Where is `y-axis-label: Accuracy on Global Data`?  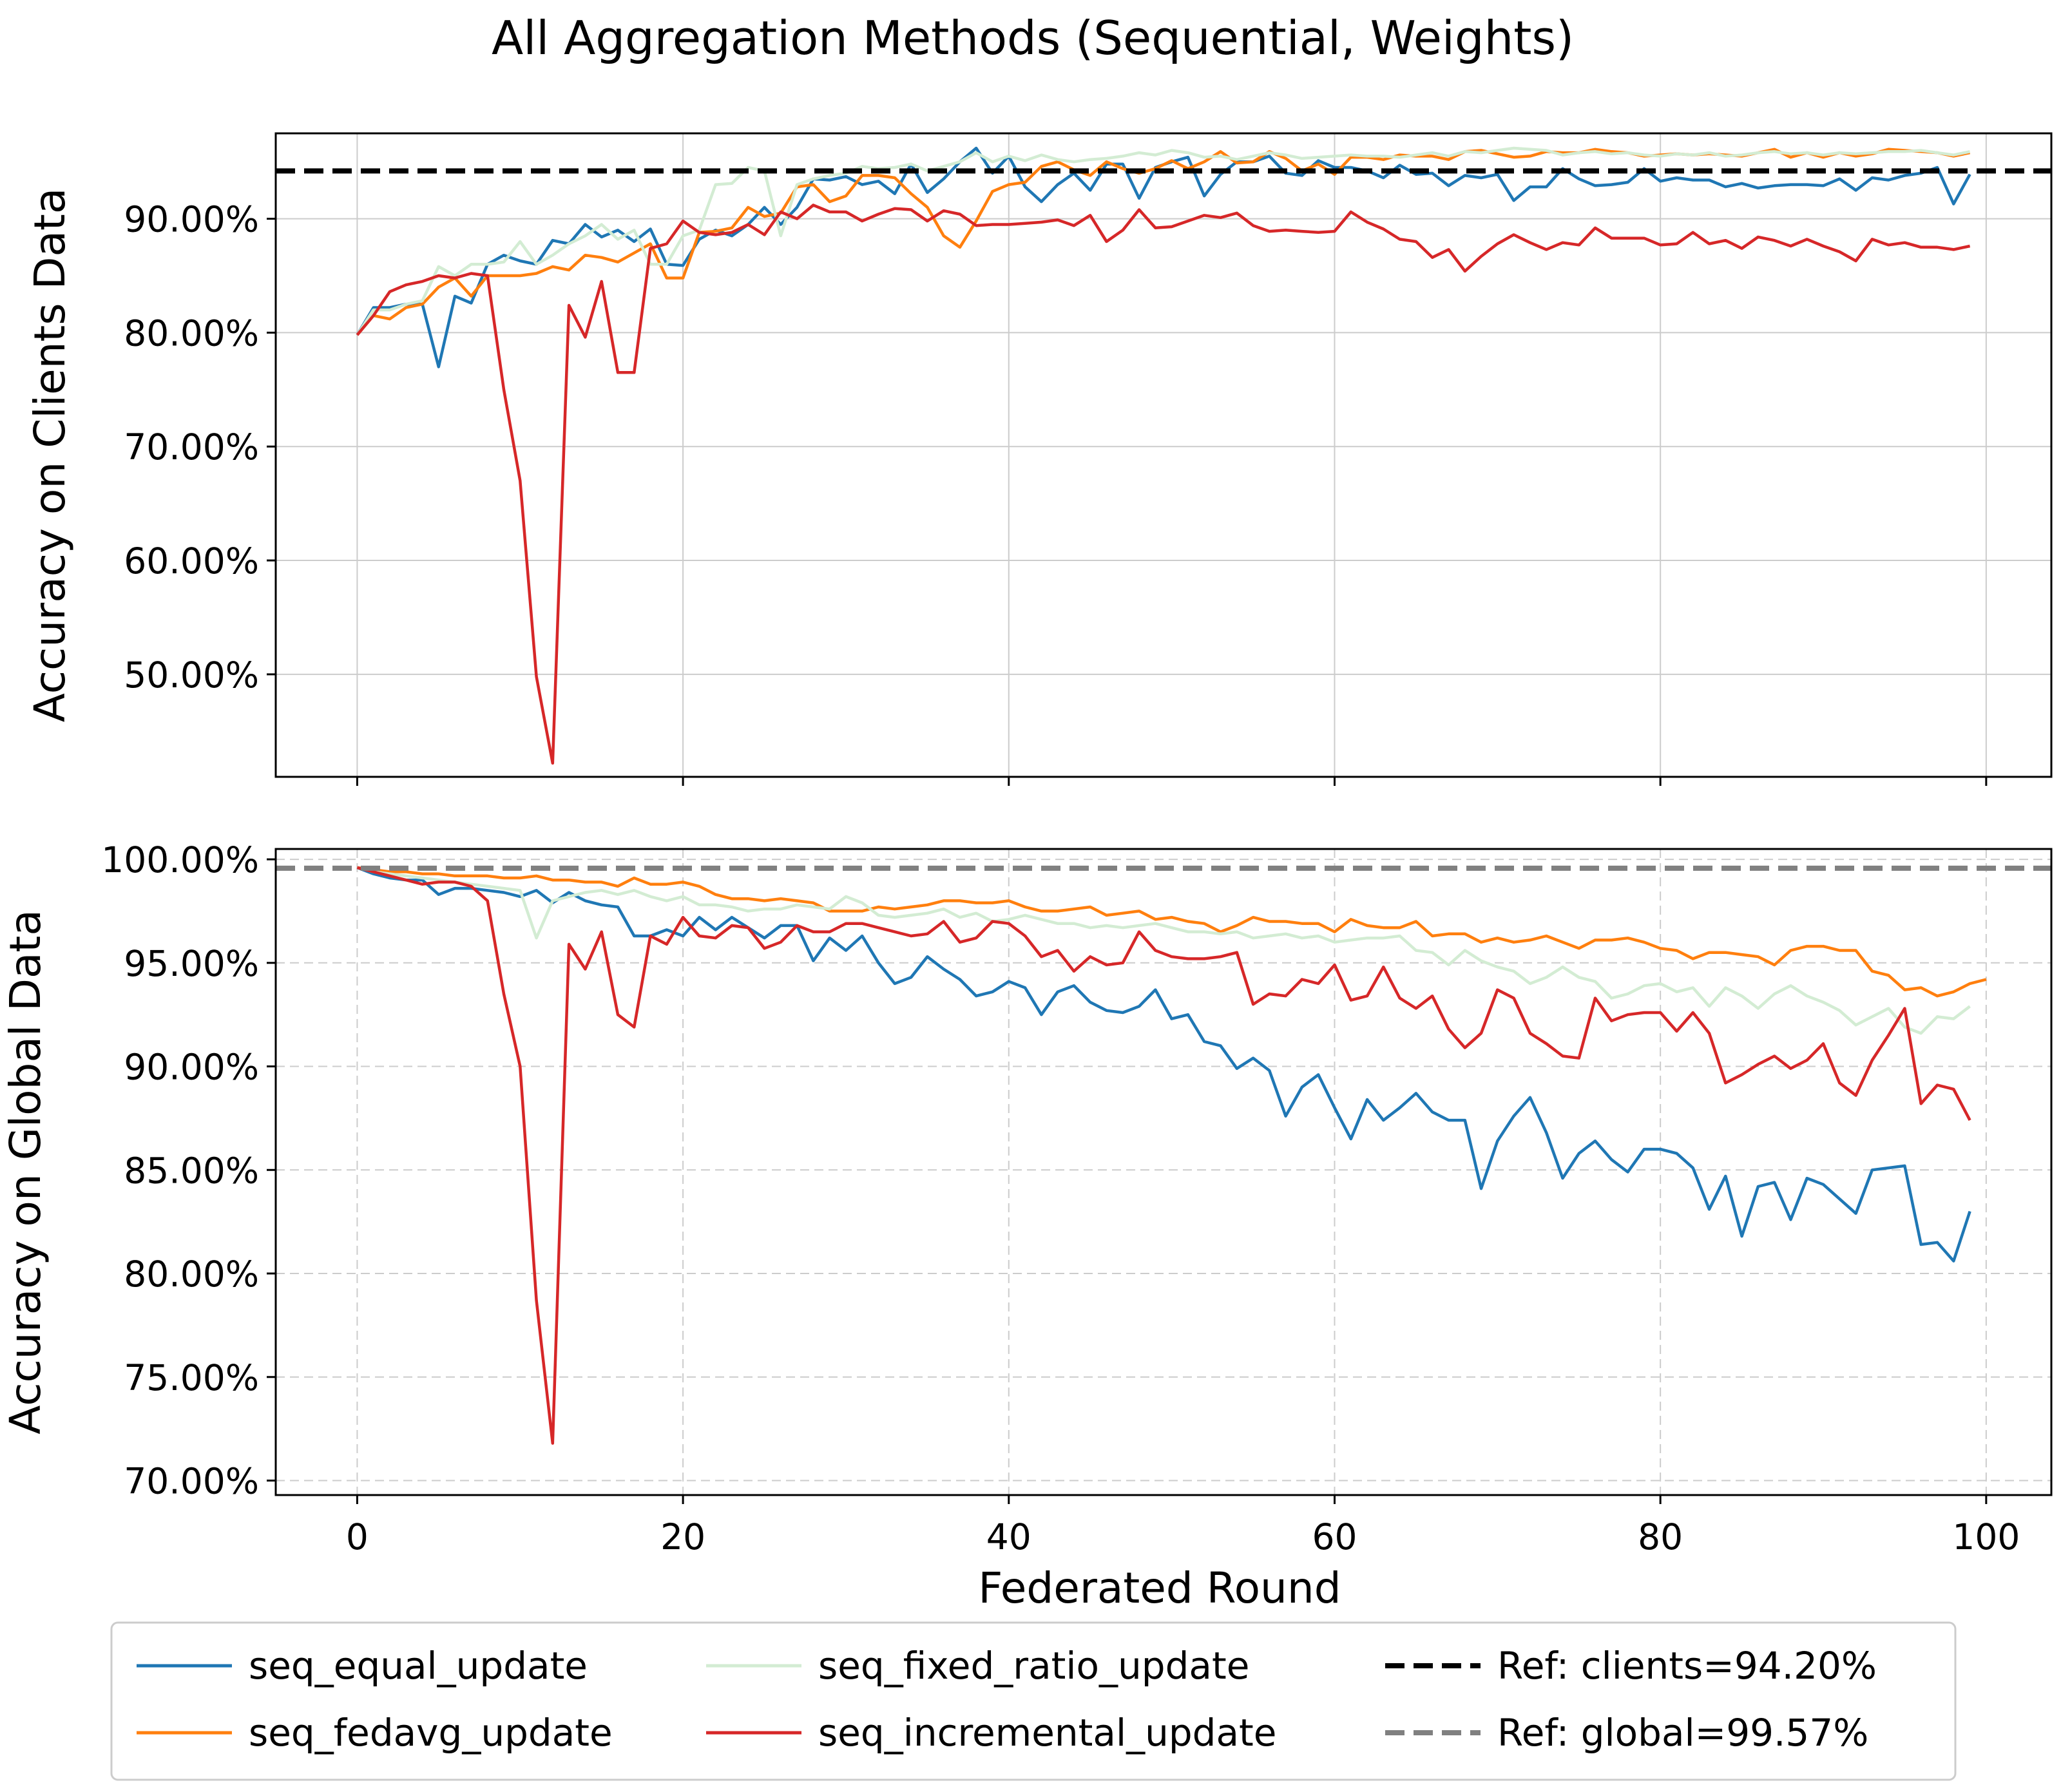 y-axis-label: Accuracy on Global Data is located at coordinates (25, 1172).